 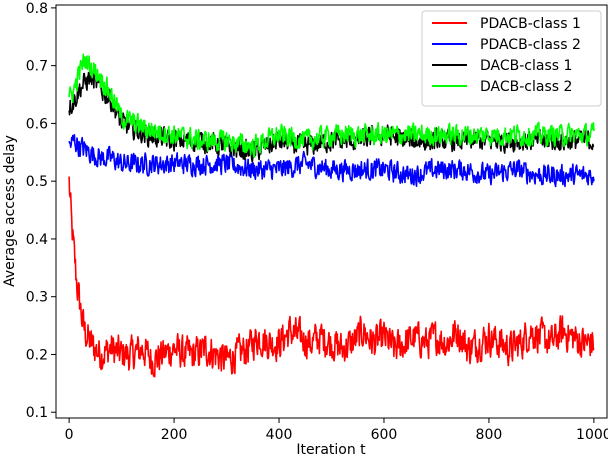 I want to click on x-axis-label: Iteration t, so click(x=331, y=450).